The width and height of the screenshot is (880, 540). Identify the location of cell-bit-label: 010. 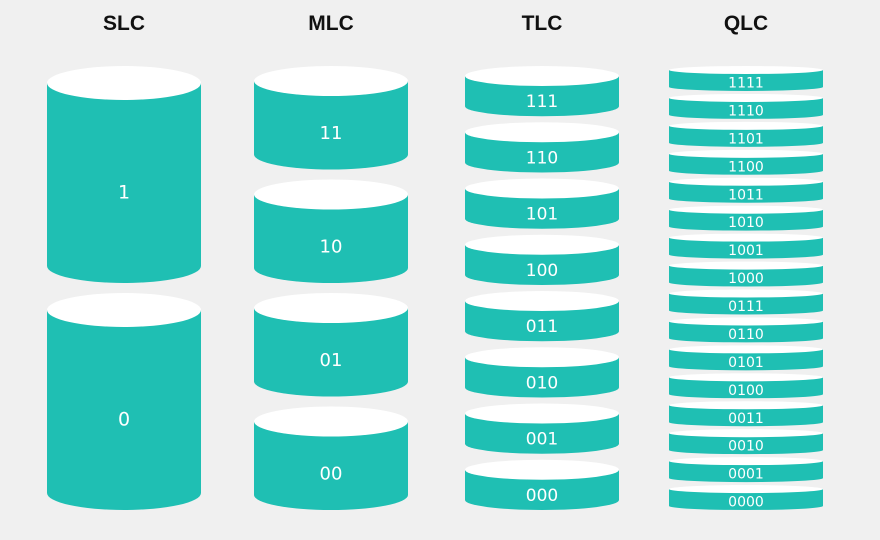
(542, 383).